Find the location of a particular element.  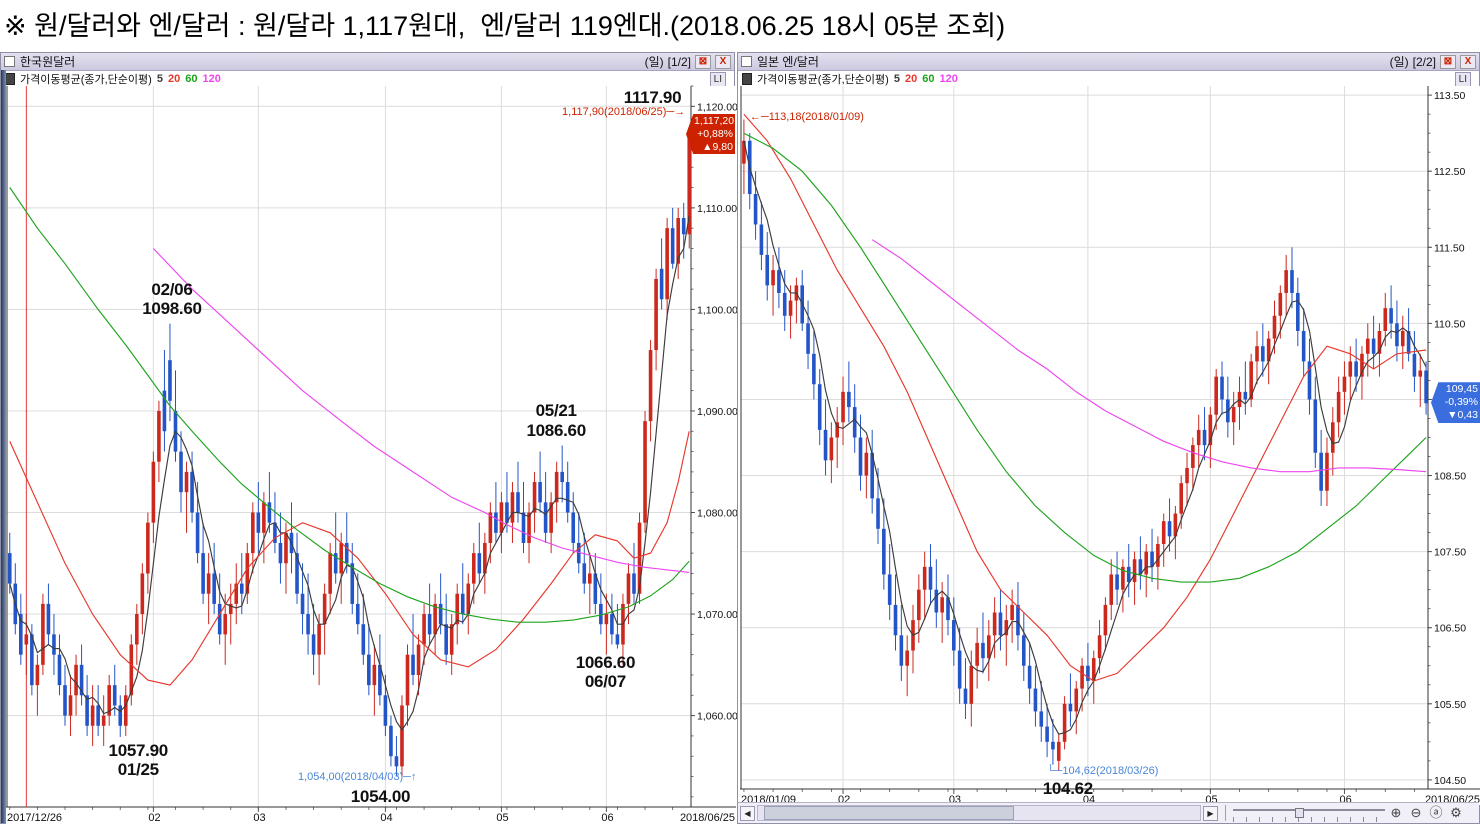

svg-text: 112.50 is located at coordinates (1449, 172).